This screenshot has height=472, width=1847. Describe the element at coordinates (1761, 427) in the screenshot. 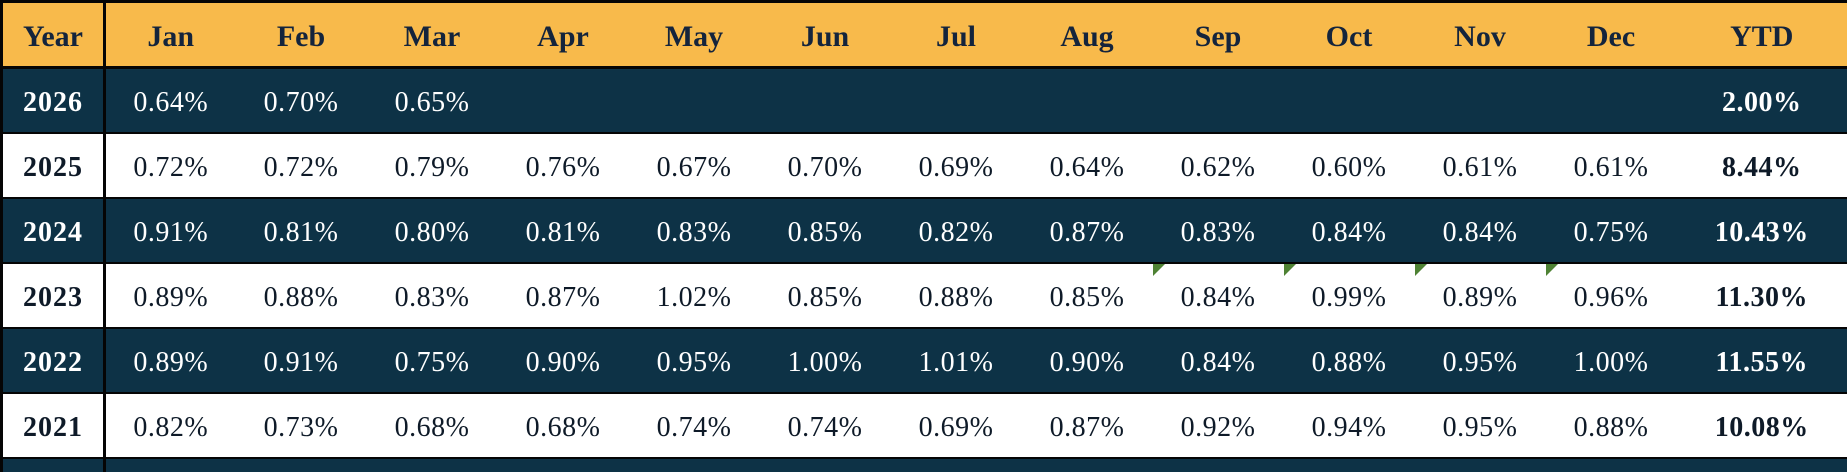

I see `ytd-cell: 10.08%` at that location.